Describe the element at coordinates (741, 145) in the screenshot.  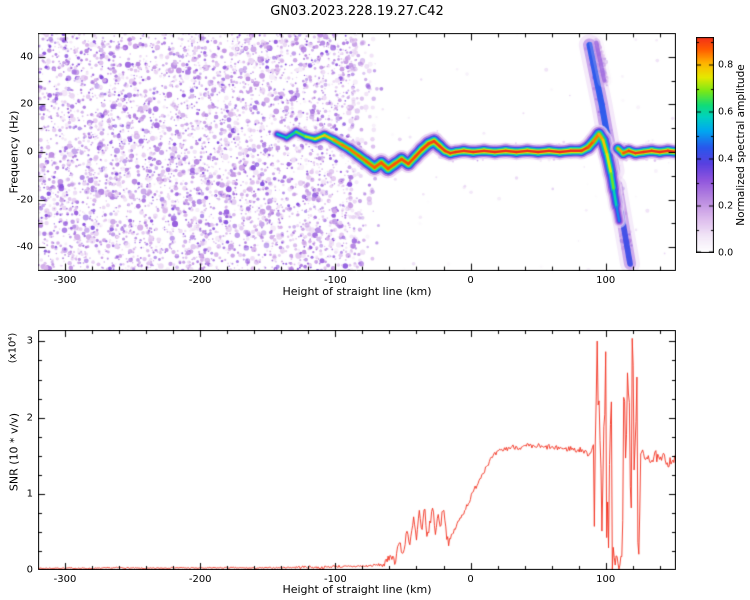
I see `colorbar-label: Normalized spectral amplitude` at that location.